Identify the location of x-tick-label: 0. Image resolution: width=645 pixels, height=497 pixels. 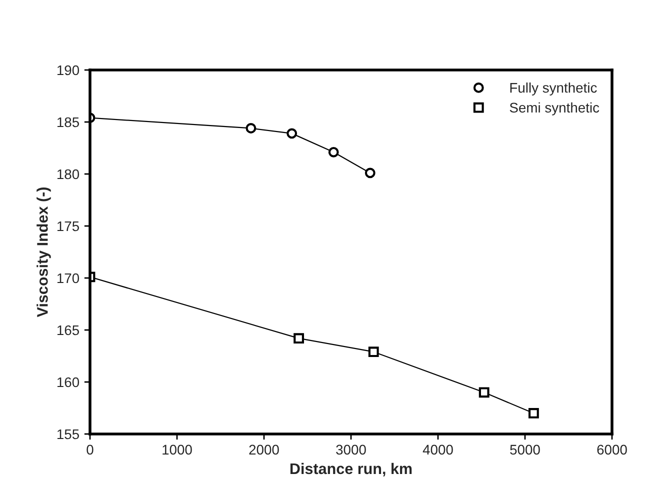
(90, 449).